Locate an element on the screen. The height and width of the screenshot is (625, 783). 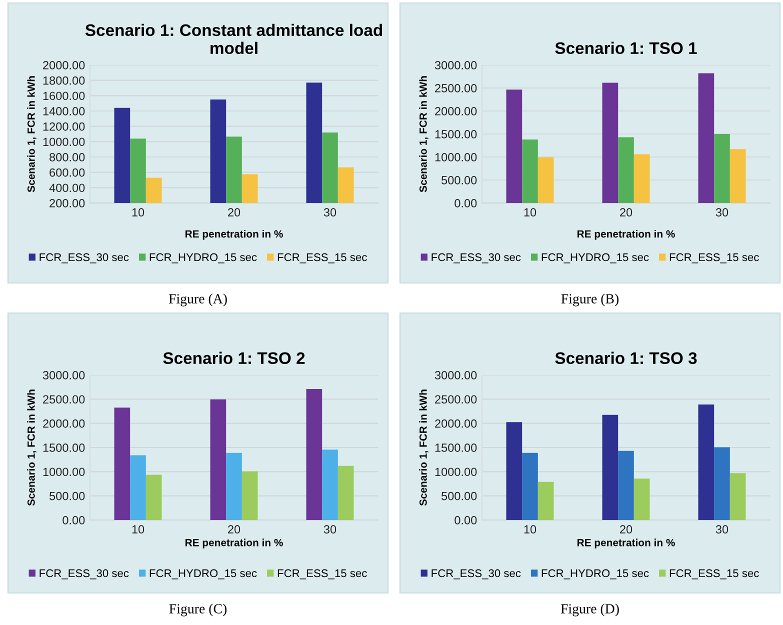
text: Figure (B) is located at coordinates (590, 300).